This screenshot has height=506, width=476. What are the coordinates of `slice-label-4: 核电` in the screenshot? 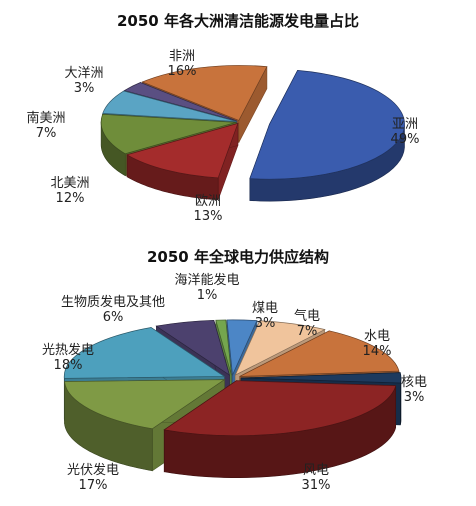 It's located at (414, 382).